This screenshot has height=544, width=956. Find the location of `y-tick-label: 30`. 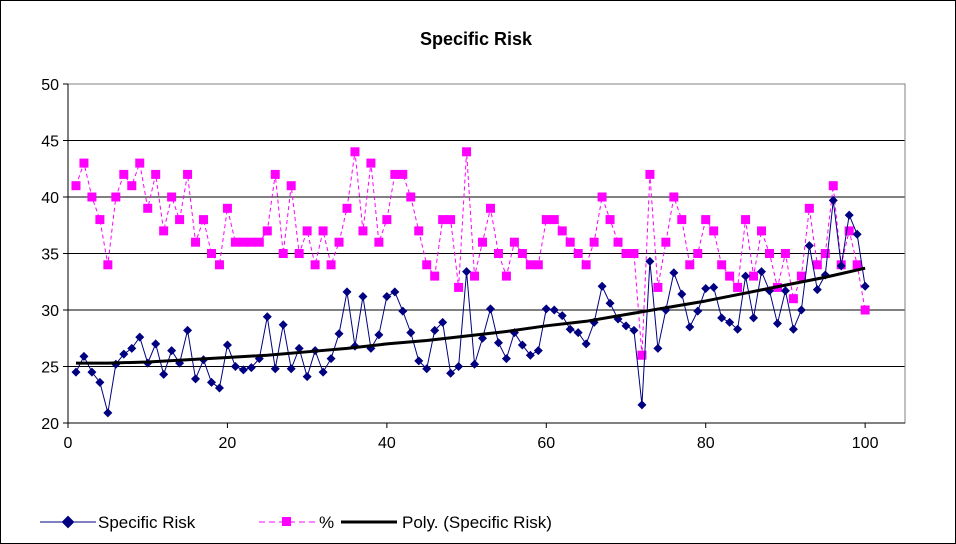

y-tick-label: 30 is located at coordinates (50, 311).